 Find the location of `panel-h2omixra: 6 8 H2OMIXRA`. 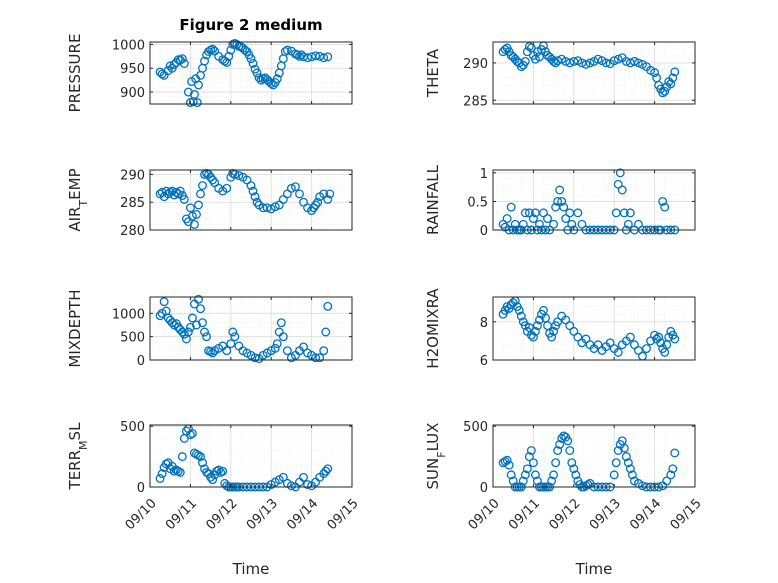

panel-h2omixra: 6 8 H2OMIXRA is located at coordinates (560, 328).